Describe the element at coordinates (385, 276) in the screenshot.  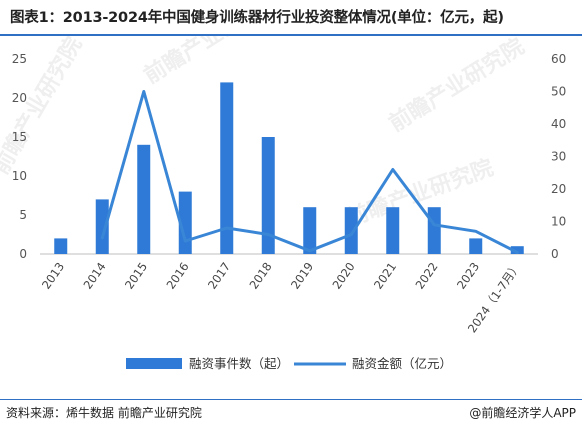
I see `x-tick-label: 2021` at that location.